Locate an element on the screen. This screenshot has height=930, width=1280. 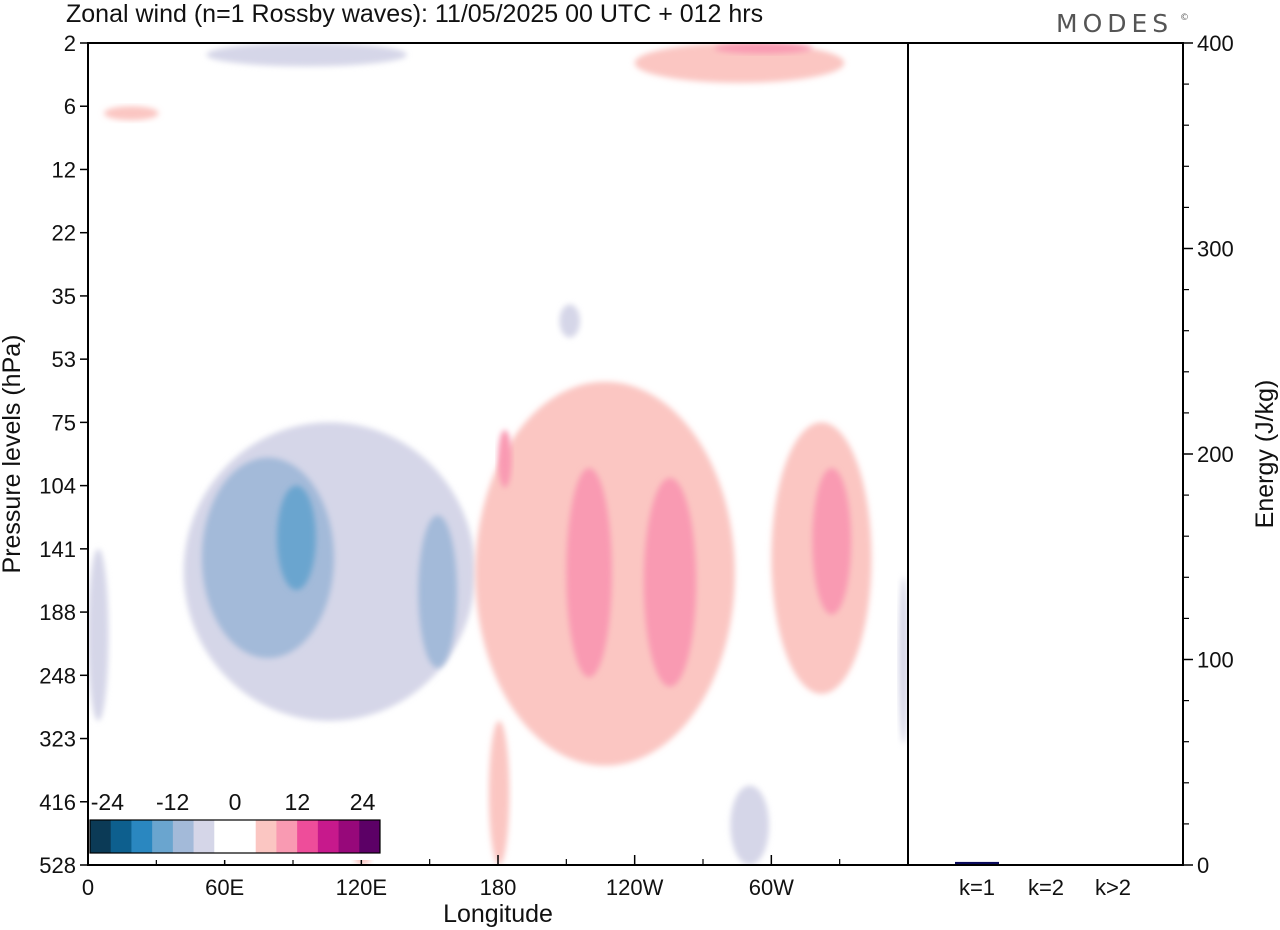
y-tick-label: 53 is located at coordinates (64, 359).